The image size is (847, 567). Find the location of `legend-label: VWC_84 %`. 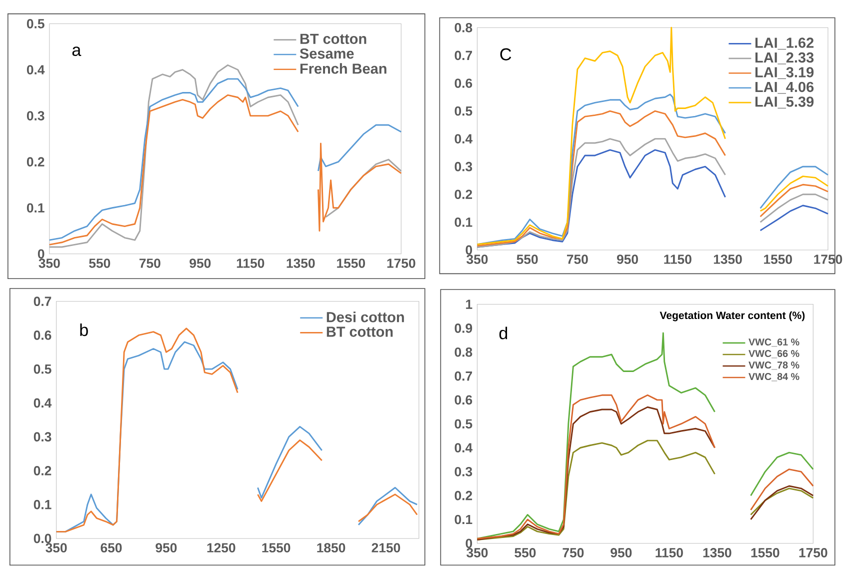

legend-label: VWC_84 % is located at coordinates (774, 377).